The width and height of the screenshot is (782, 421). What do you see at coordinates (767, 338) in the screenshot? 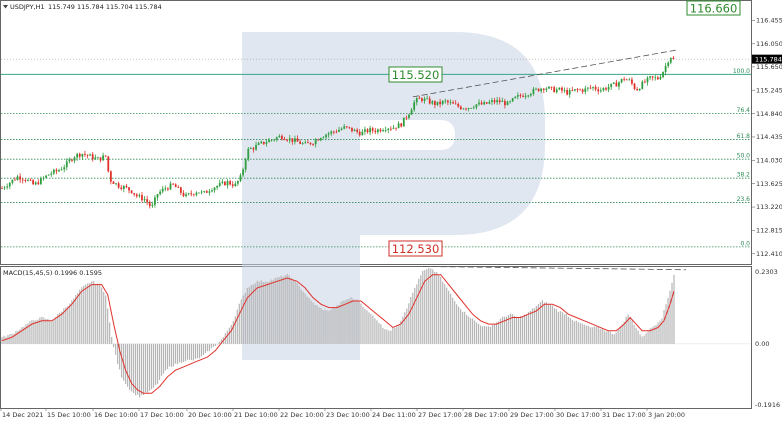
I see `macd-axis: 0.2303 0.00 -0.1916` at bounding box center [767, 338].